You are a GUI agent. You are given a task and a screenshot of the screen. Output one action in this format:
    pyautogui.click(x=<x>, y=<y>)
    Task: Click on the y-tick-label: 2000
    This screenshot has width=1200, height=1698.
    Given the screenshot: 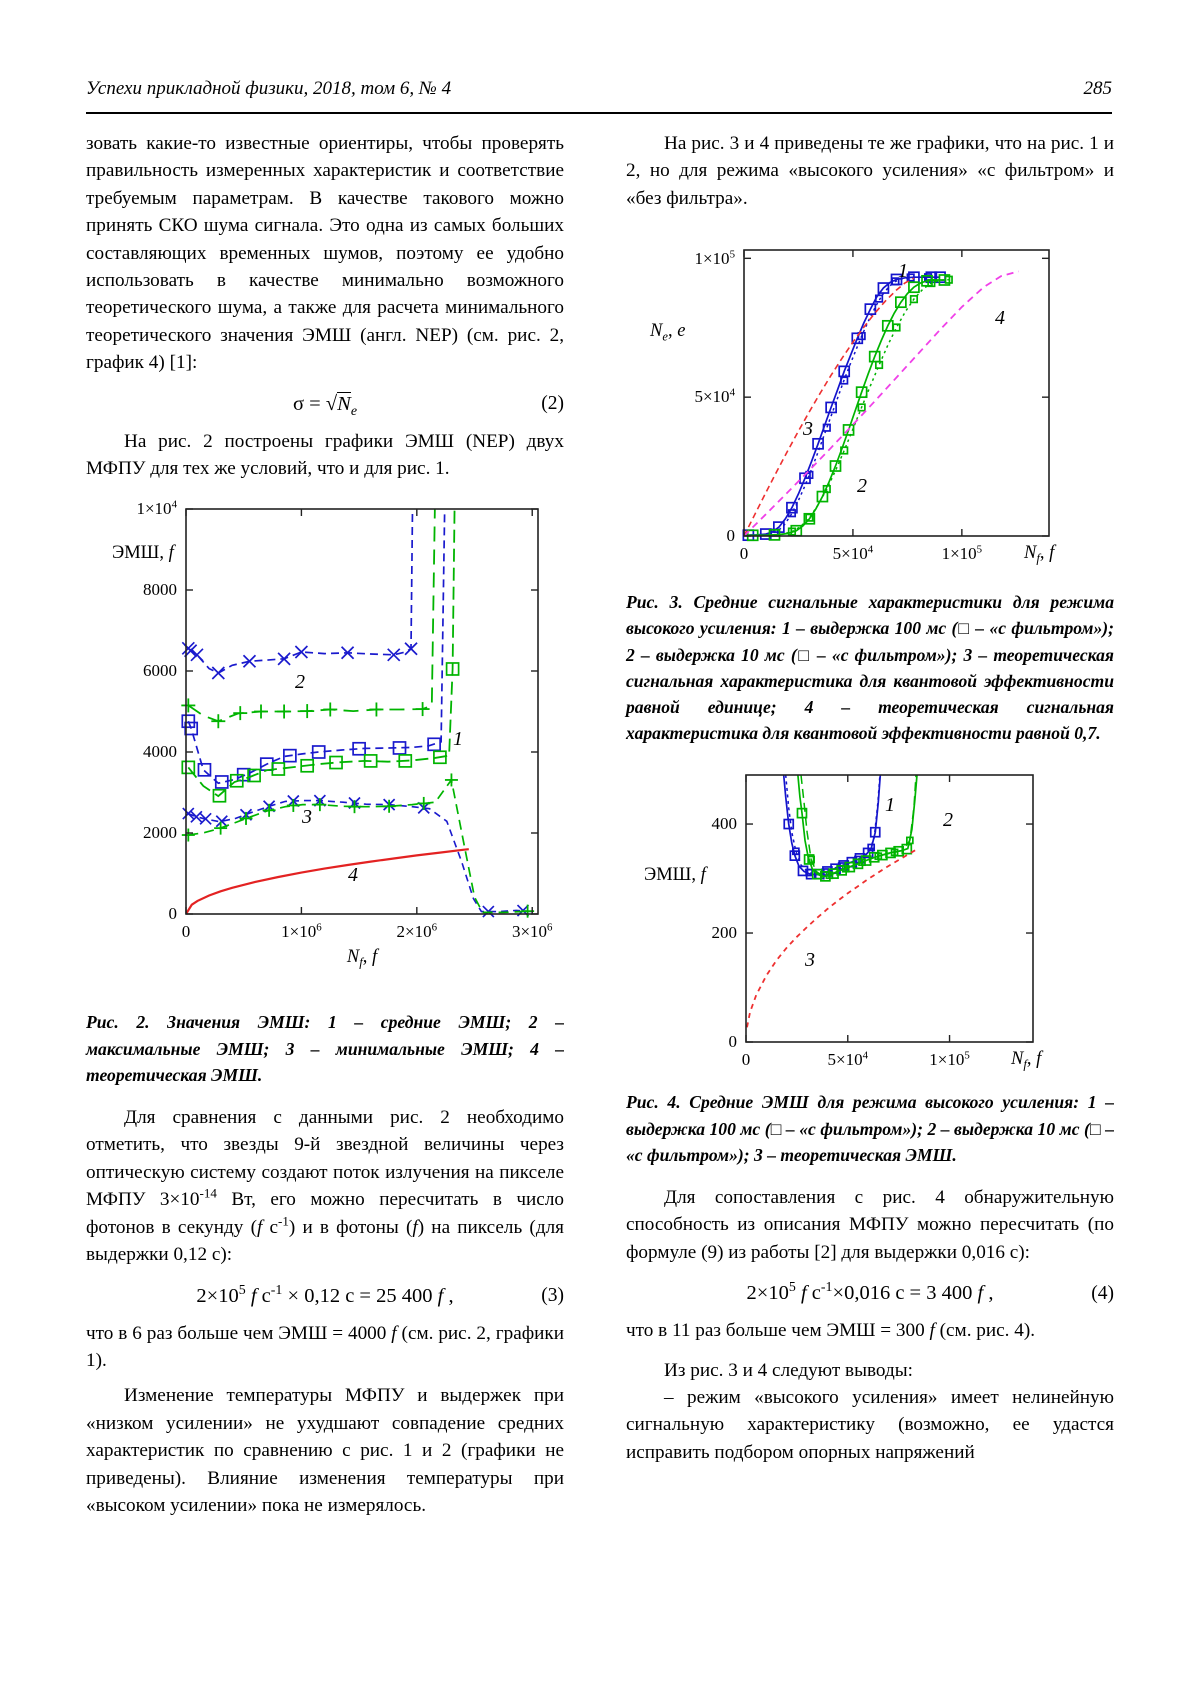 What is the action you would take?
    pyautogui.click(x=160, y=833)
    